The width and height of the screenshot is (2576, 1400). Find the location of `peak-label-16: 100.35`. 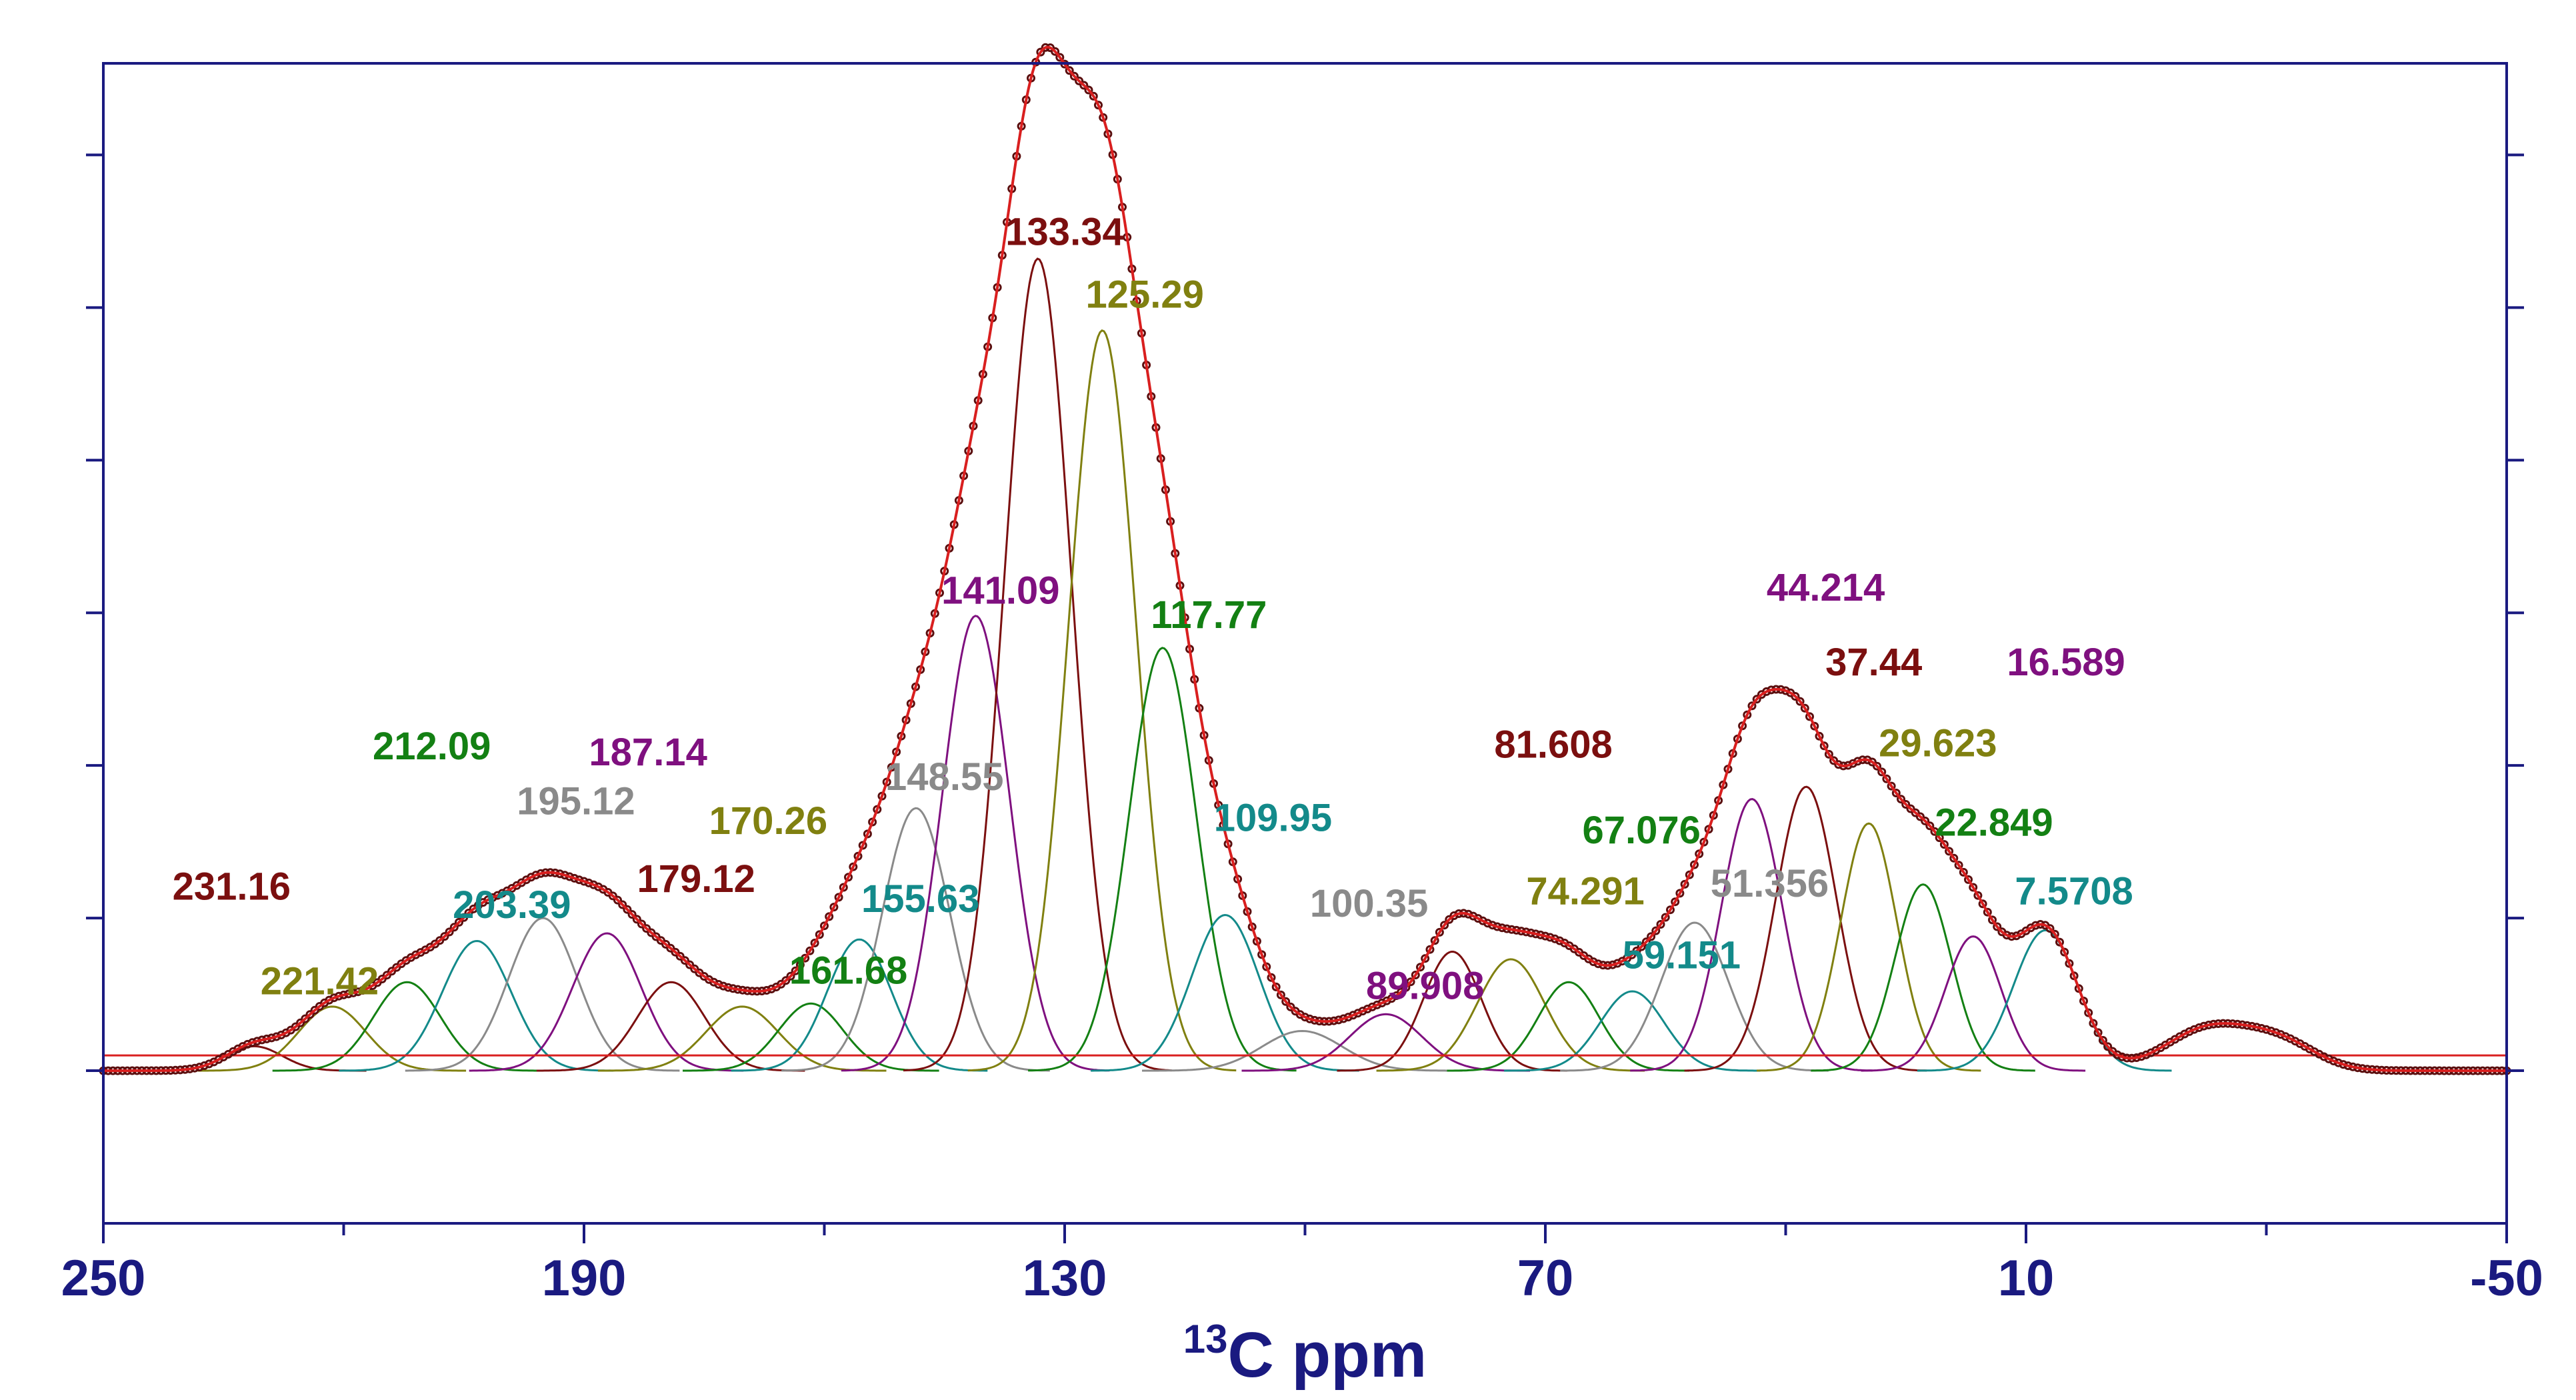

peak-label-16: 100.35 is located at coordinates (1369, 903).